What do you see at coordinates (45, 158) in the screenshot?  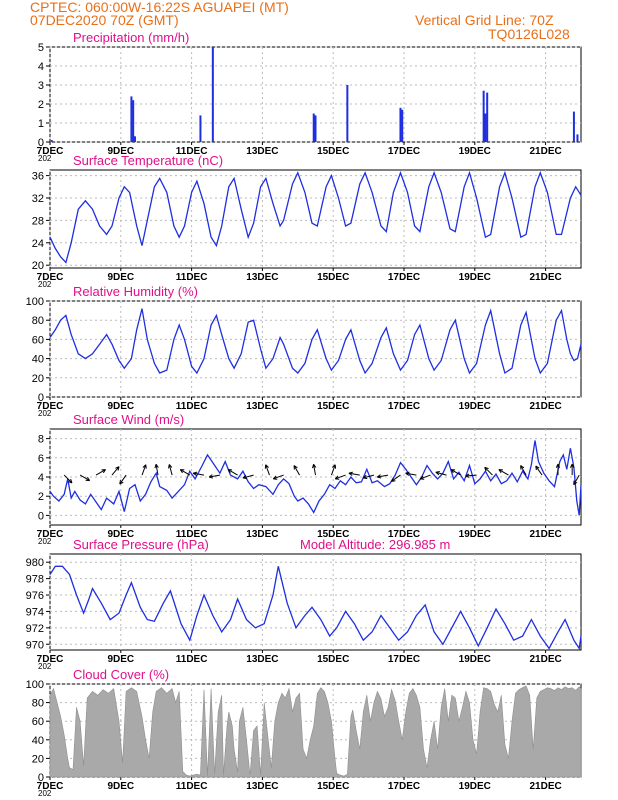 I see `precip-year-label: 202` at bounding box center [45, 158].